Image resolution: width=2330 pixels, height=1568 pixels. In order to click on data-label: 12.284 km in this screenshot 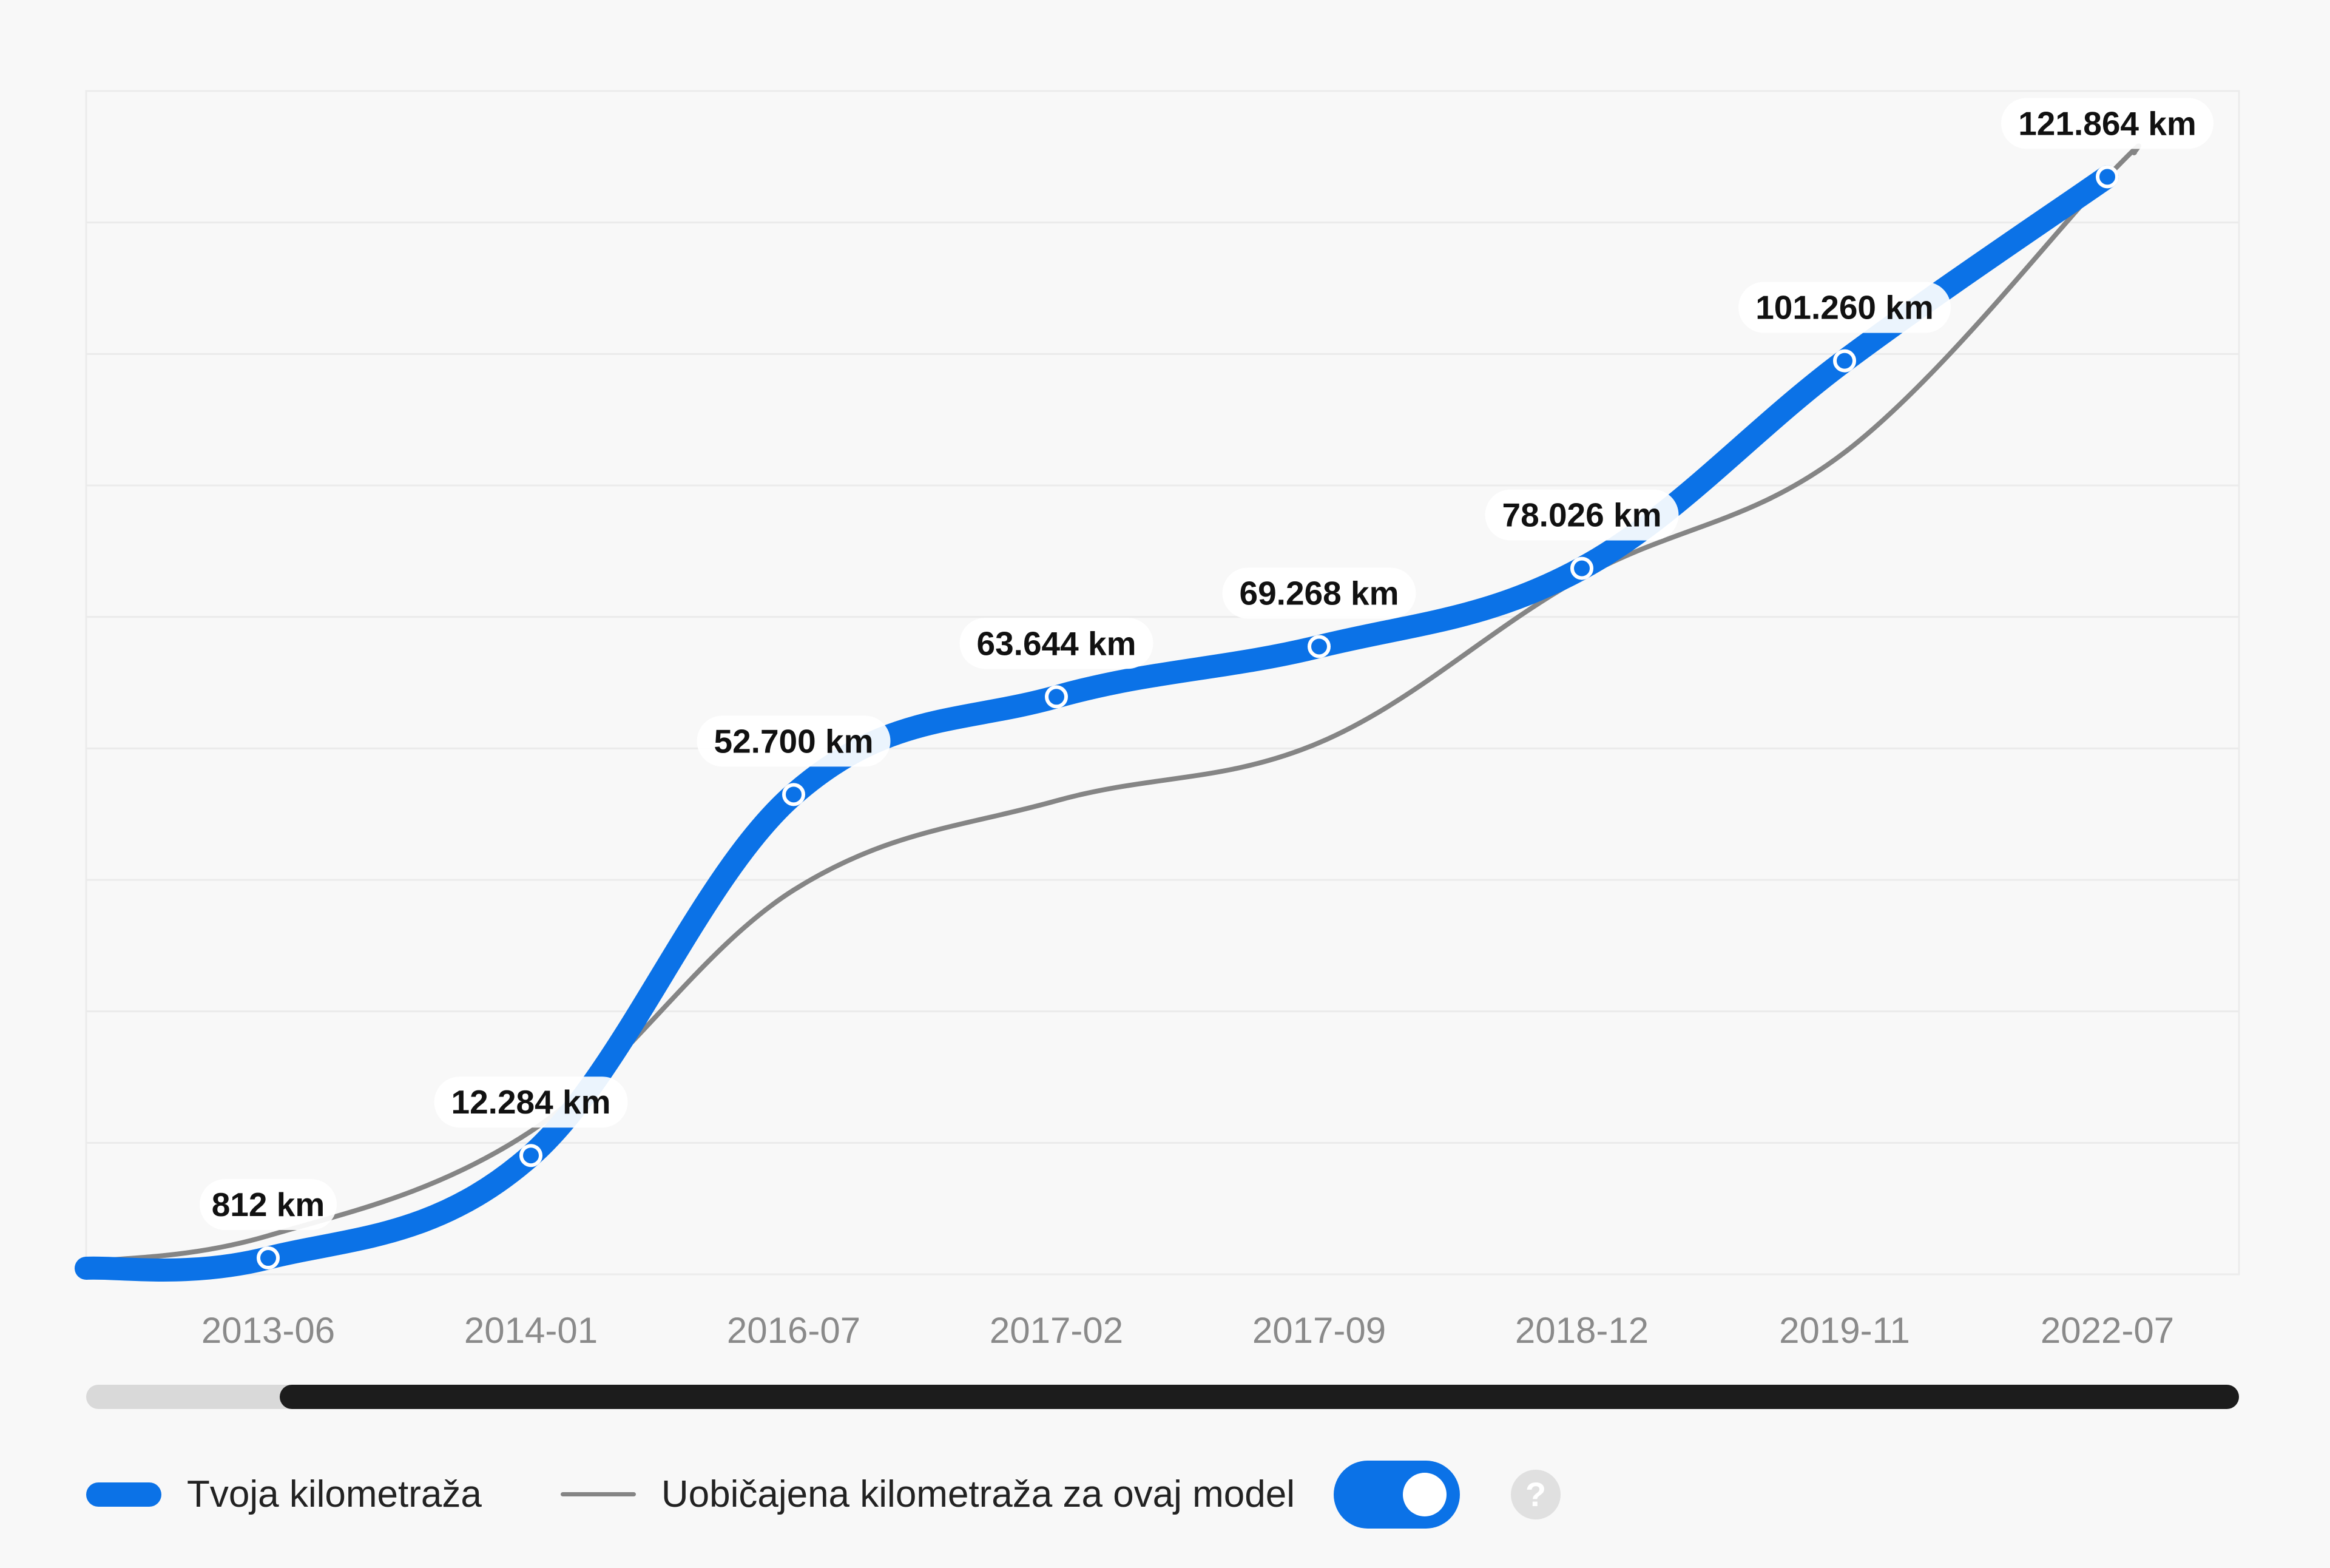, I will do `click(531, 1102)`.